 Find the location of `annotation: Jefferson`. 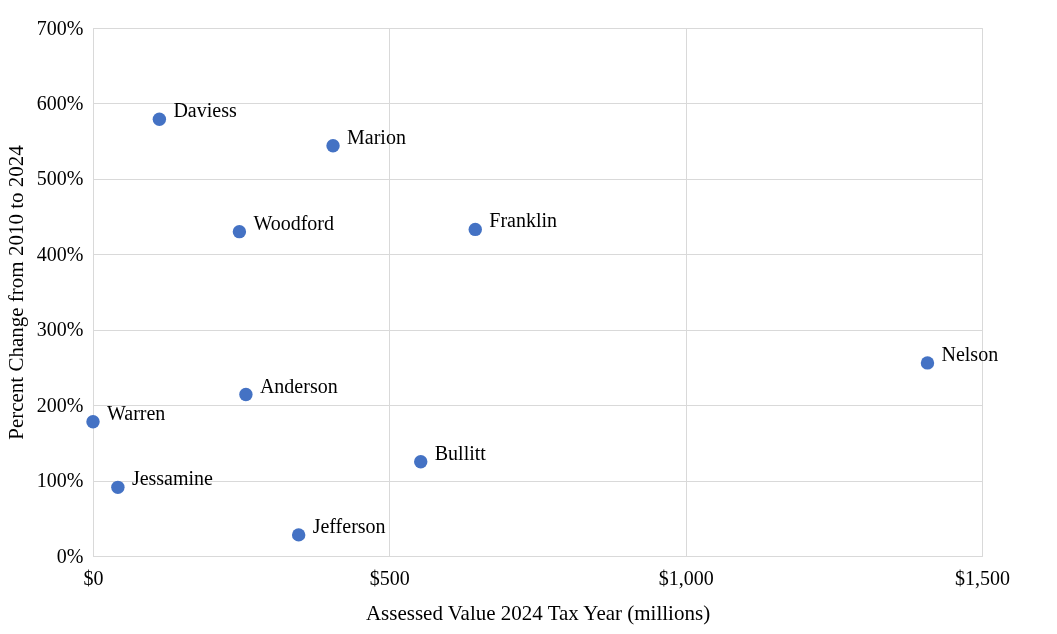

annotation: Jefferson is located at coordinates (349, 525).